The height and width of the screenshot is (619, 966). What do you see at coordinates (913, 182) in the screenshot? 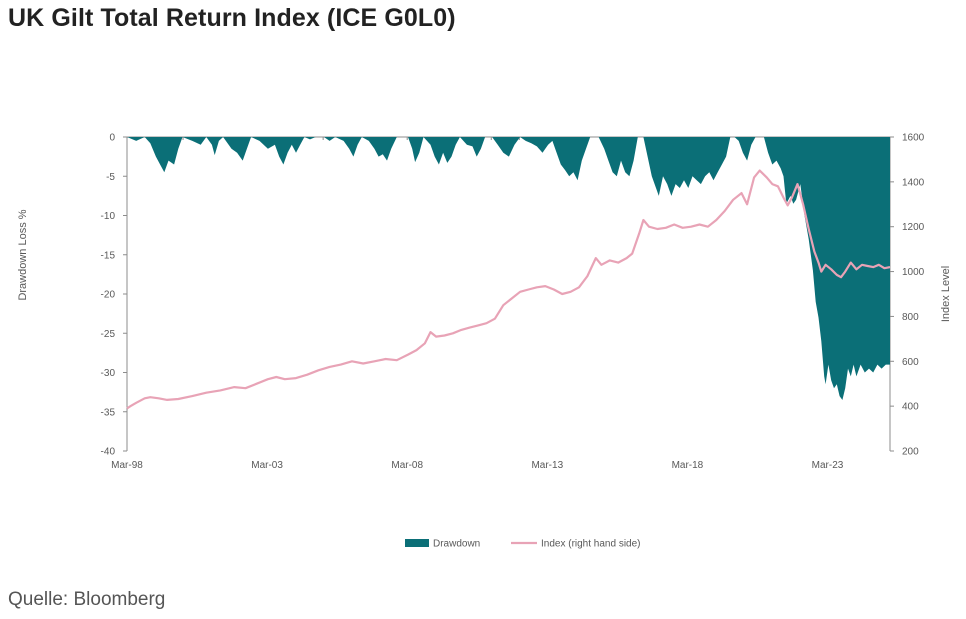
I see `y-right-tick-label: 1400` at bounding box center [913, 182].